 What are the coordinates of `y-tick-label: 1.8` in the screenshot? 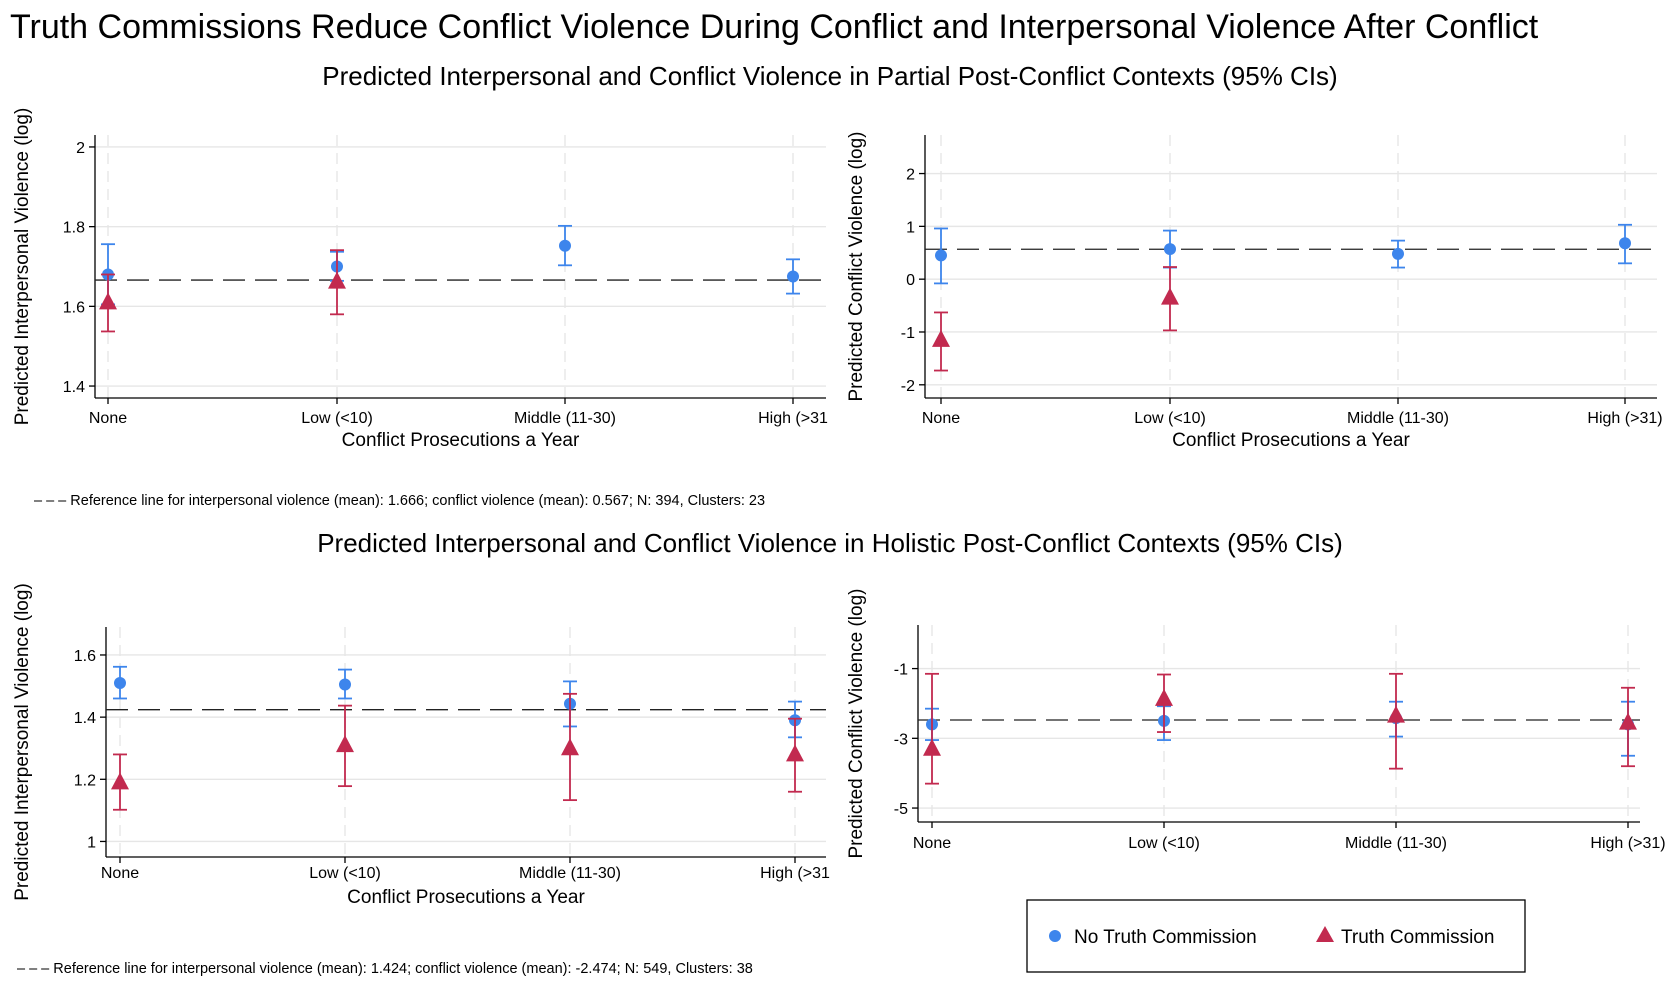 It's located at (74, 228).